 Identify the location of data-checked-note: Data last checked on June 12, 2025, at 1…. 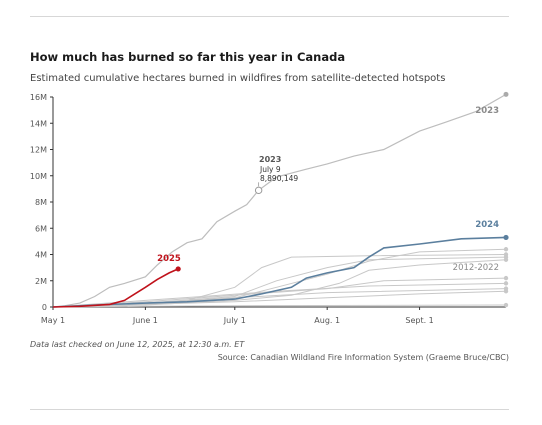
(137, 344).